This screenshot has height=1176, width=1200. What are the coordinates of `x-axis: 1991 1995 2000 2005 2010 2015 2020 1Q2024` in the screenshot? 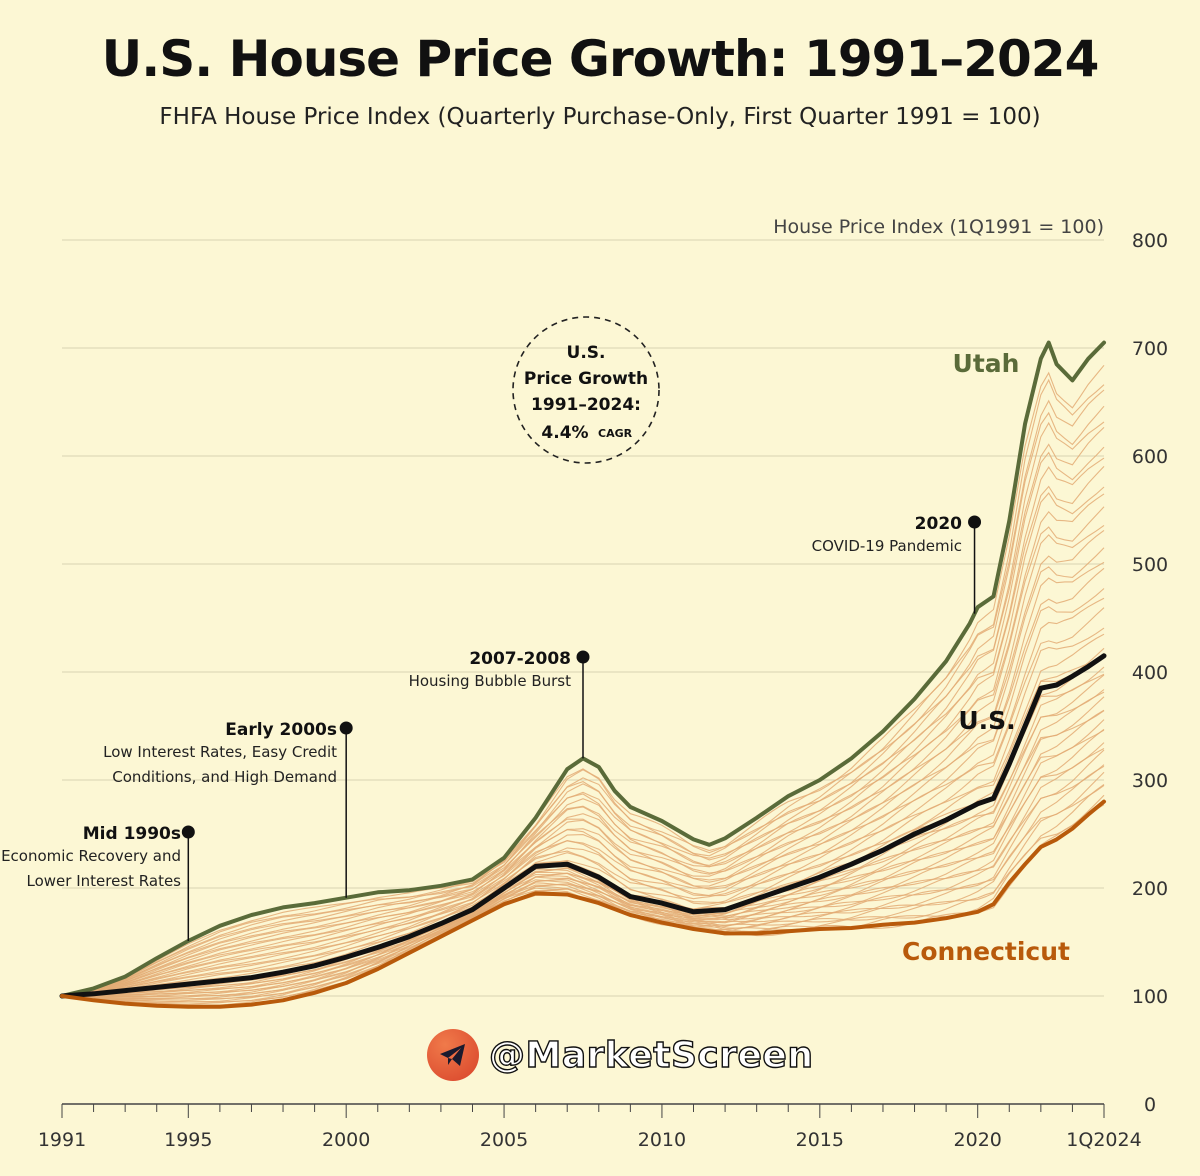 It's located at (590, 1127).